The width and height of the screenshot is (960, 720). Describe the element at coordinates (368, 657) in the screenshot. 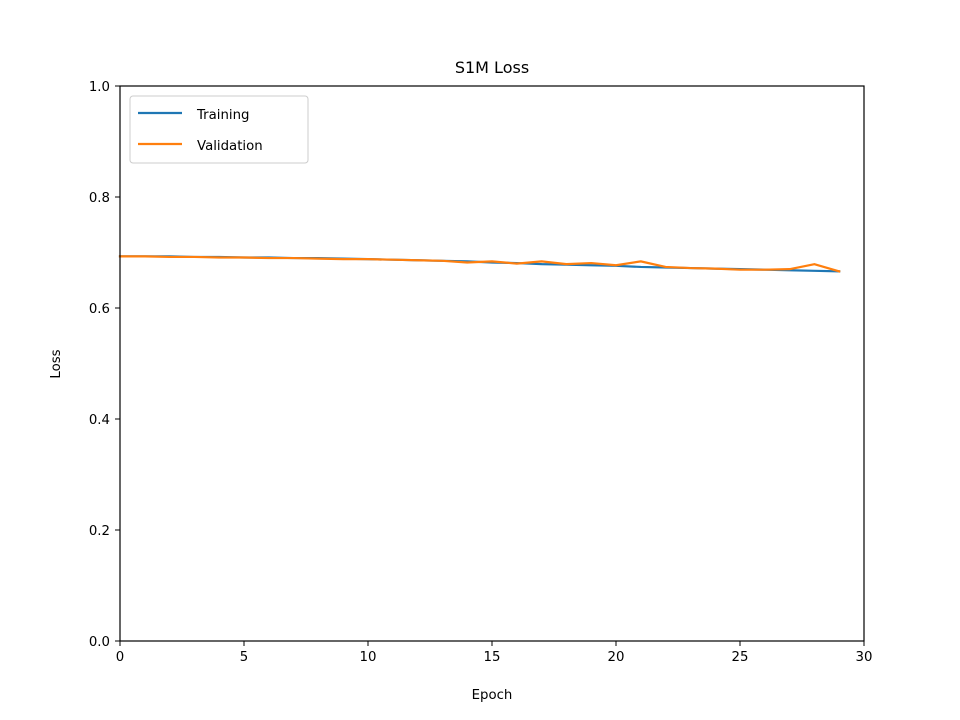

I see `x-tick-label: 10` at that location.